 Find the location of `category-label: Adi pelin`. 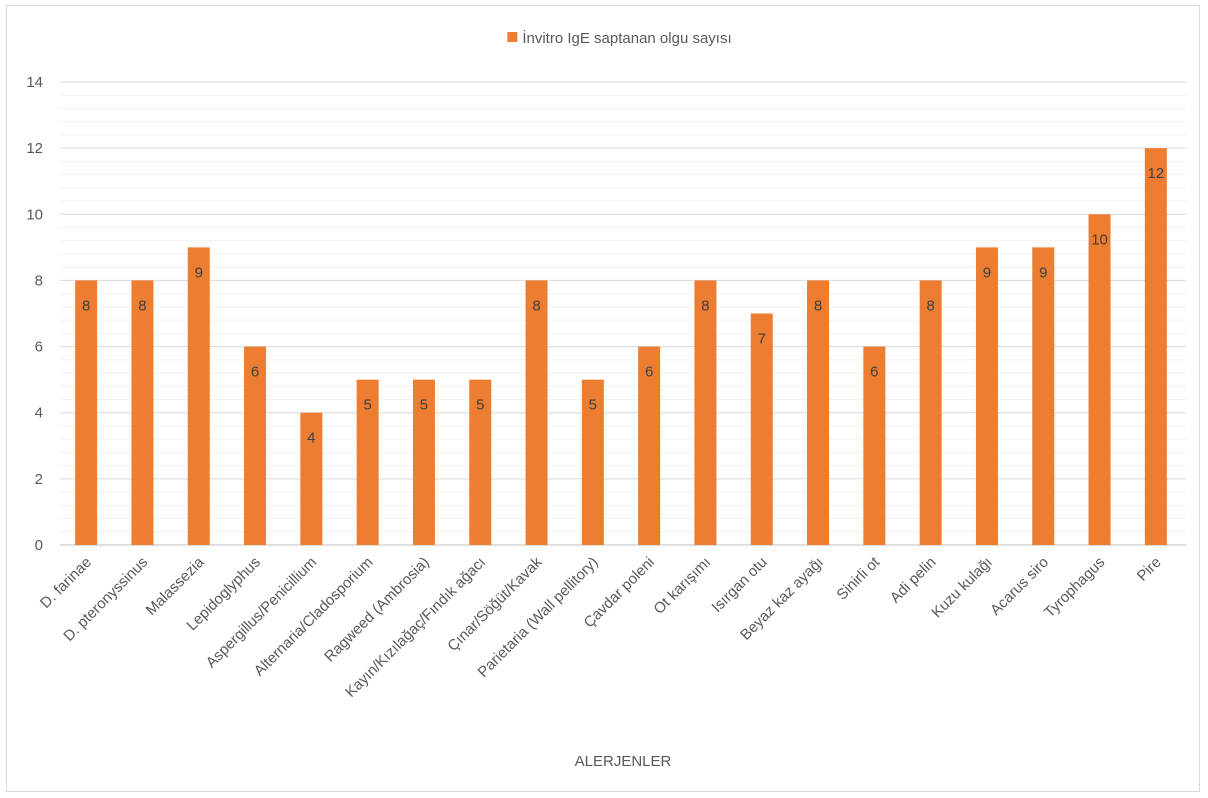

category-label: Adi pelin is located at coordinates (913, 580).